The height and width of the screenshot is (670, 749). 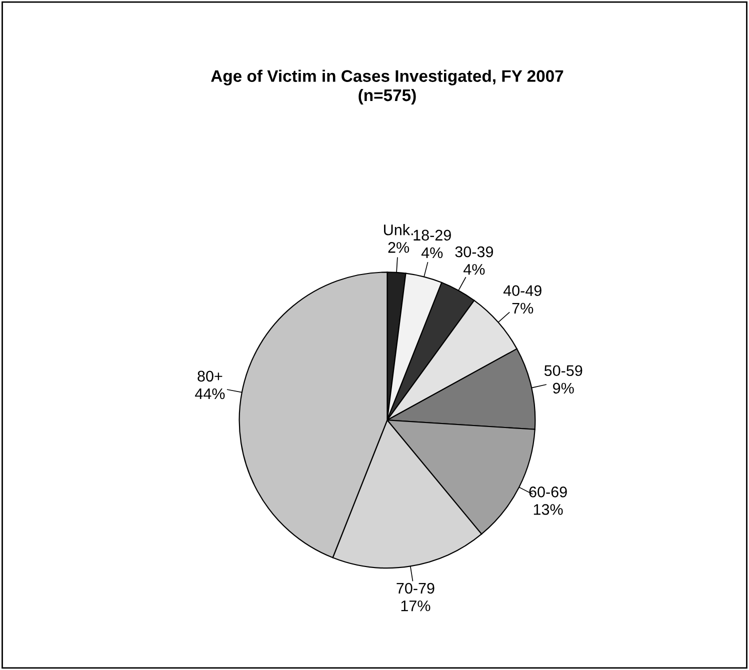 What do you see at coordinates (474, 252) in the screenshot?
I see `slice-label: 30-39` at bounding box center [474, 252].